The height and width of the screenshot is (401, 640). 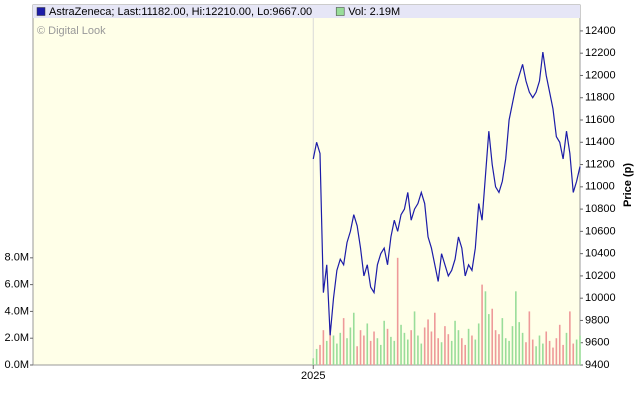 I want to click on y2-tick-label: 10000, so click(x=600, y=298).